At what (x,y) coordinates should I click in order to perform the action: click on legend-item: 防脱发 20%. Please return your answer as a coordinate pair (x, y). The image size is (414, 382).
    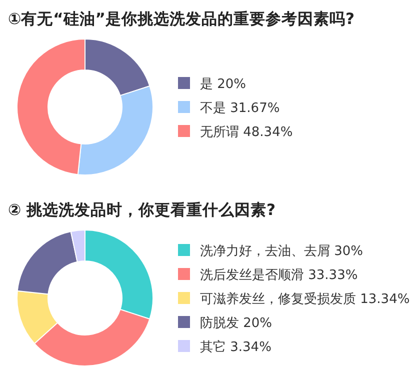
    Looking at the image, I should click on (225, 323).